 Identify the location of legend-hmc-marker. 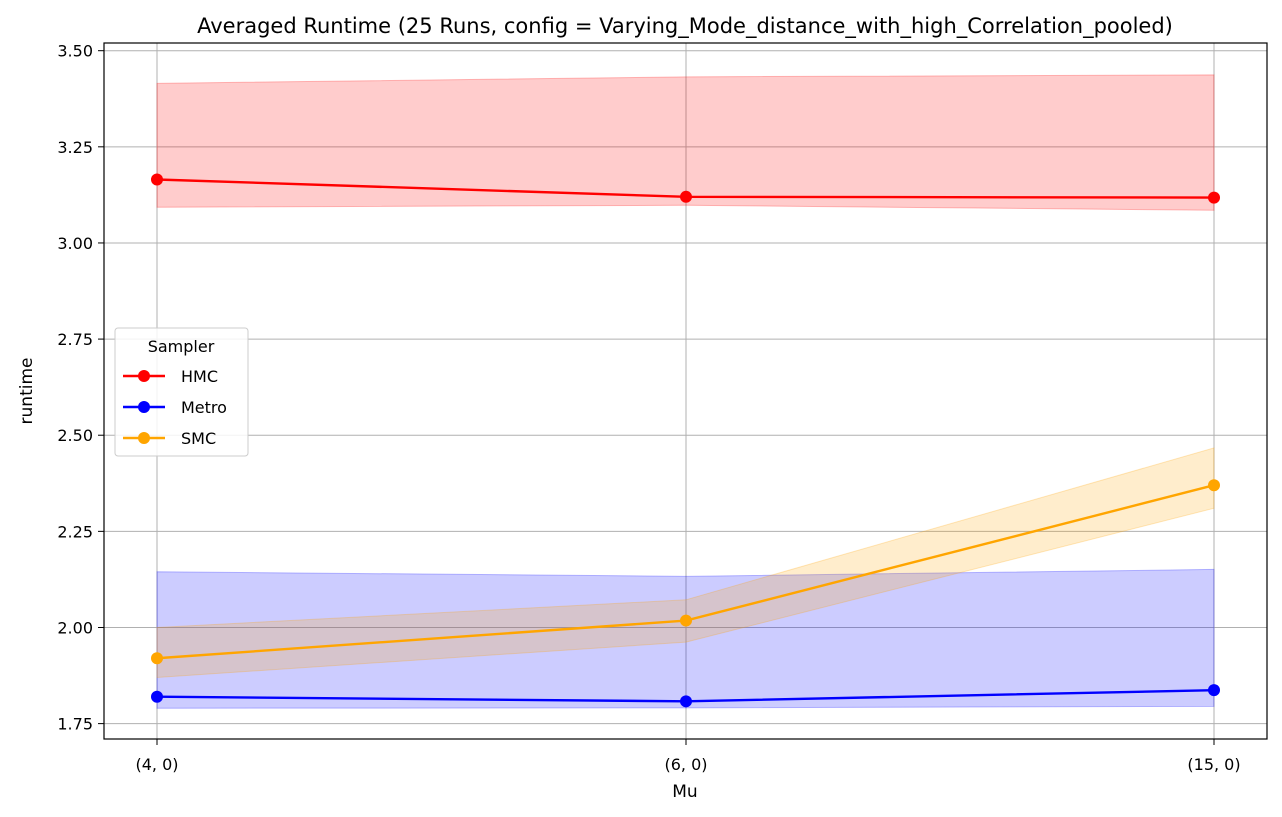
(144, 376).